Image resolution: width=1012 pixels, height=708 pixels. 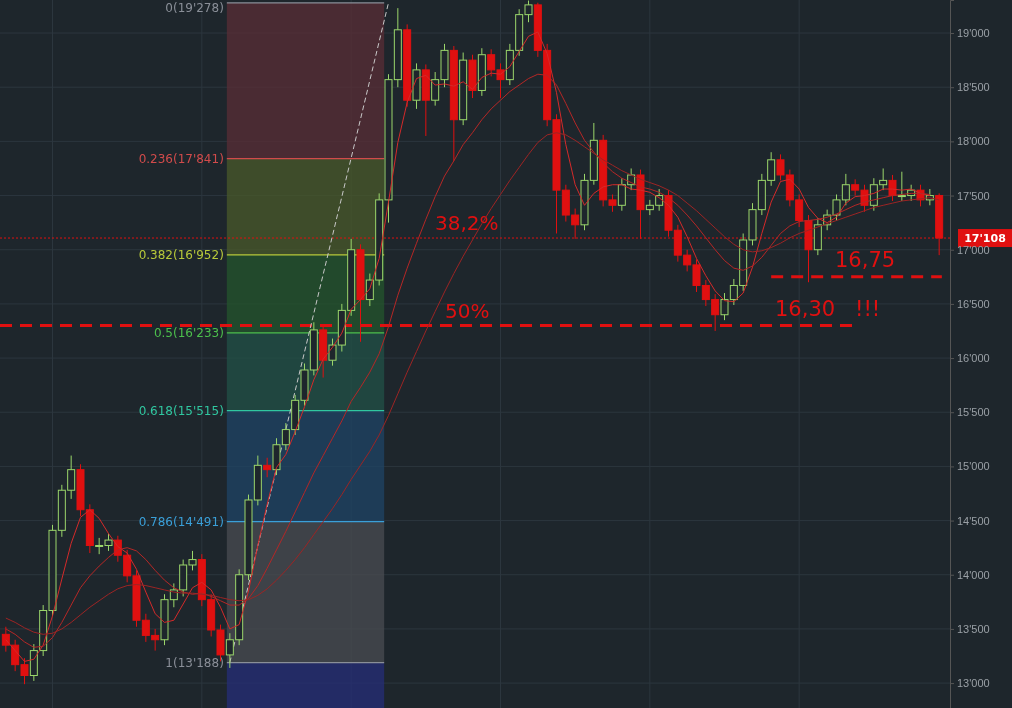 What do you see at coordinates (973, 574) in the screenshot?
I see `y-tick-label: 14'000` at bounding box center [973, 574].